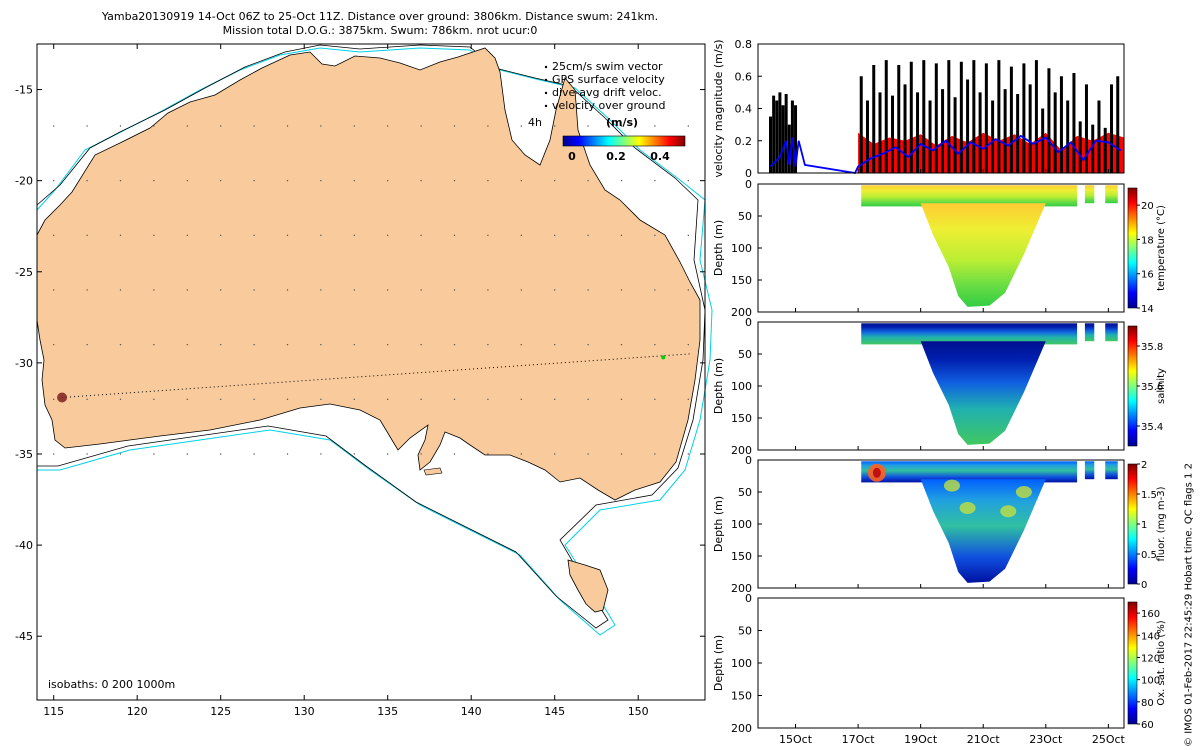 This screenshot has height=750, width=1200. What do you see at coordinates (663, 357) in the screenshot?
I see `glider-current-position` at bounding box center [663, 357].